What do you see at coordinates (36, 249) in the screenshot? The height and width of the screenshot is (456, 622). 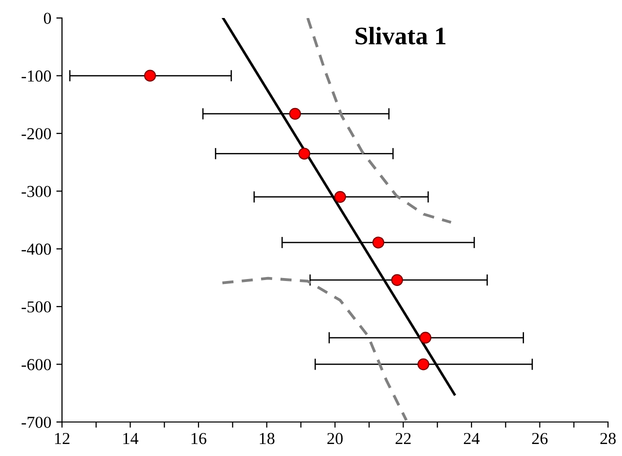 I see `y-tick-label: -400` at bounding box center [36, 249].